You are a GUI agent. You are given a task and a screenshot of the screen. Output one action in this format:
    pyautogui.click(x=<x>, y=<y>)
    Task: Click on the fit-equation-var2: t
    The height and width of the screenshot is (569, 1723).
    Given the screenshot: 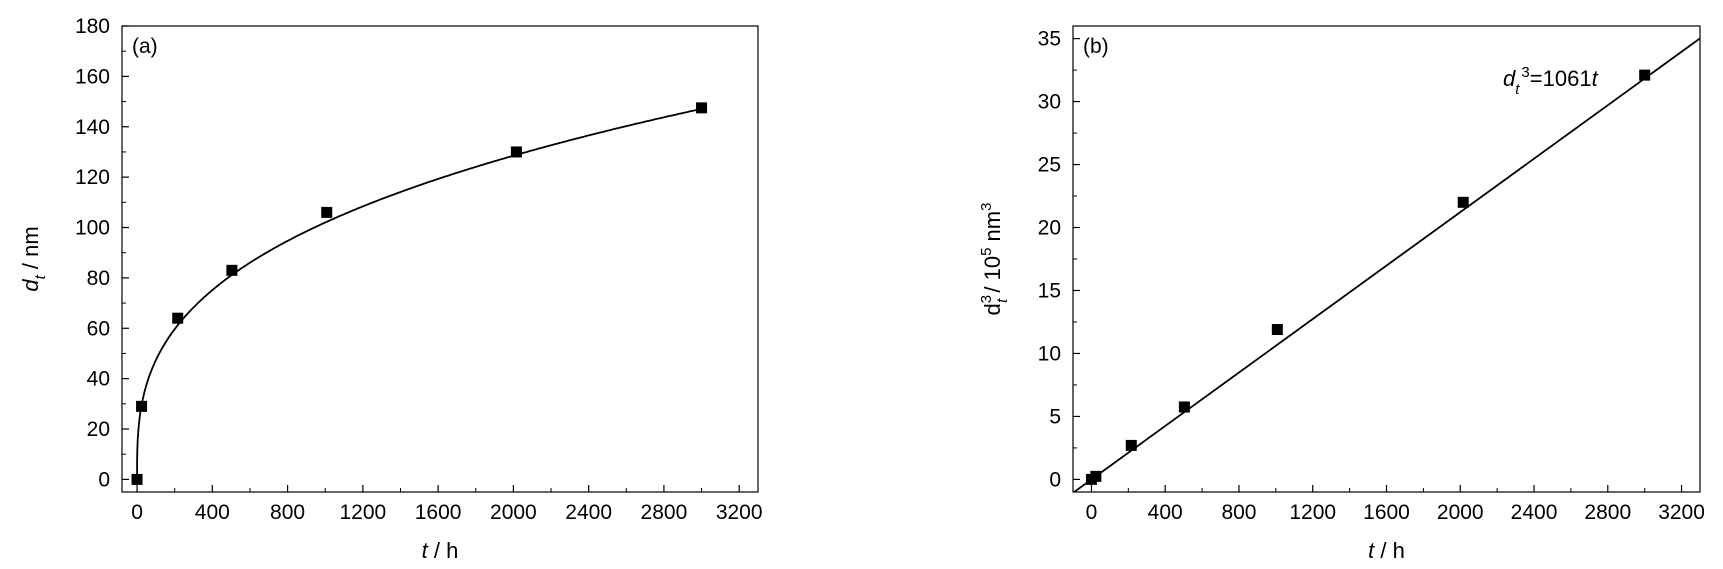 What is the action you would take?
    pyautogui.click(x=1595, y=78)
    